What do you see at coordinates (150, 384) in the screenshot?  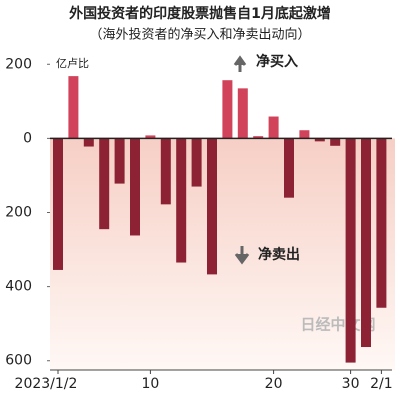 I see `x-tick-label: 10` at bounding box center [150, 384].